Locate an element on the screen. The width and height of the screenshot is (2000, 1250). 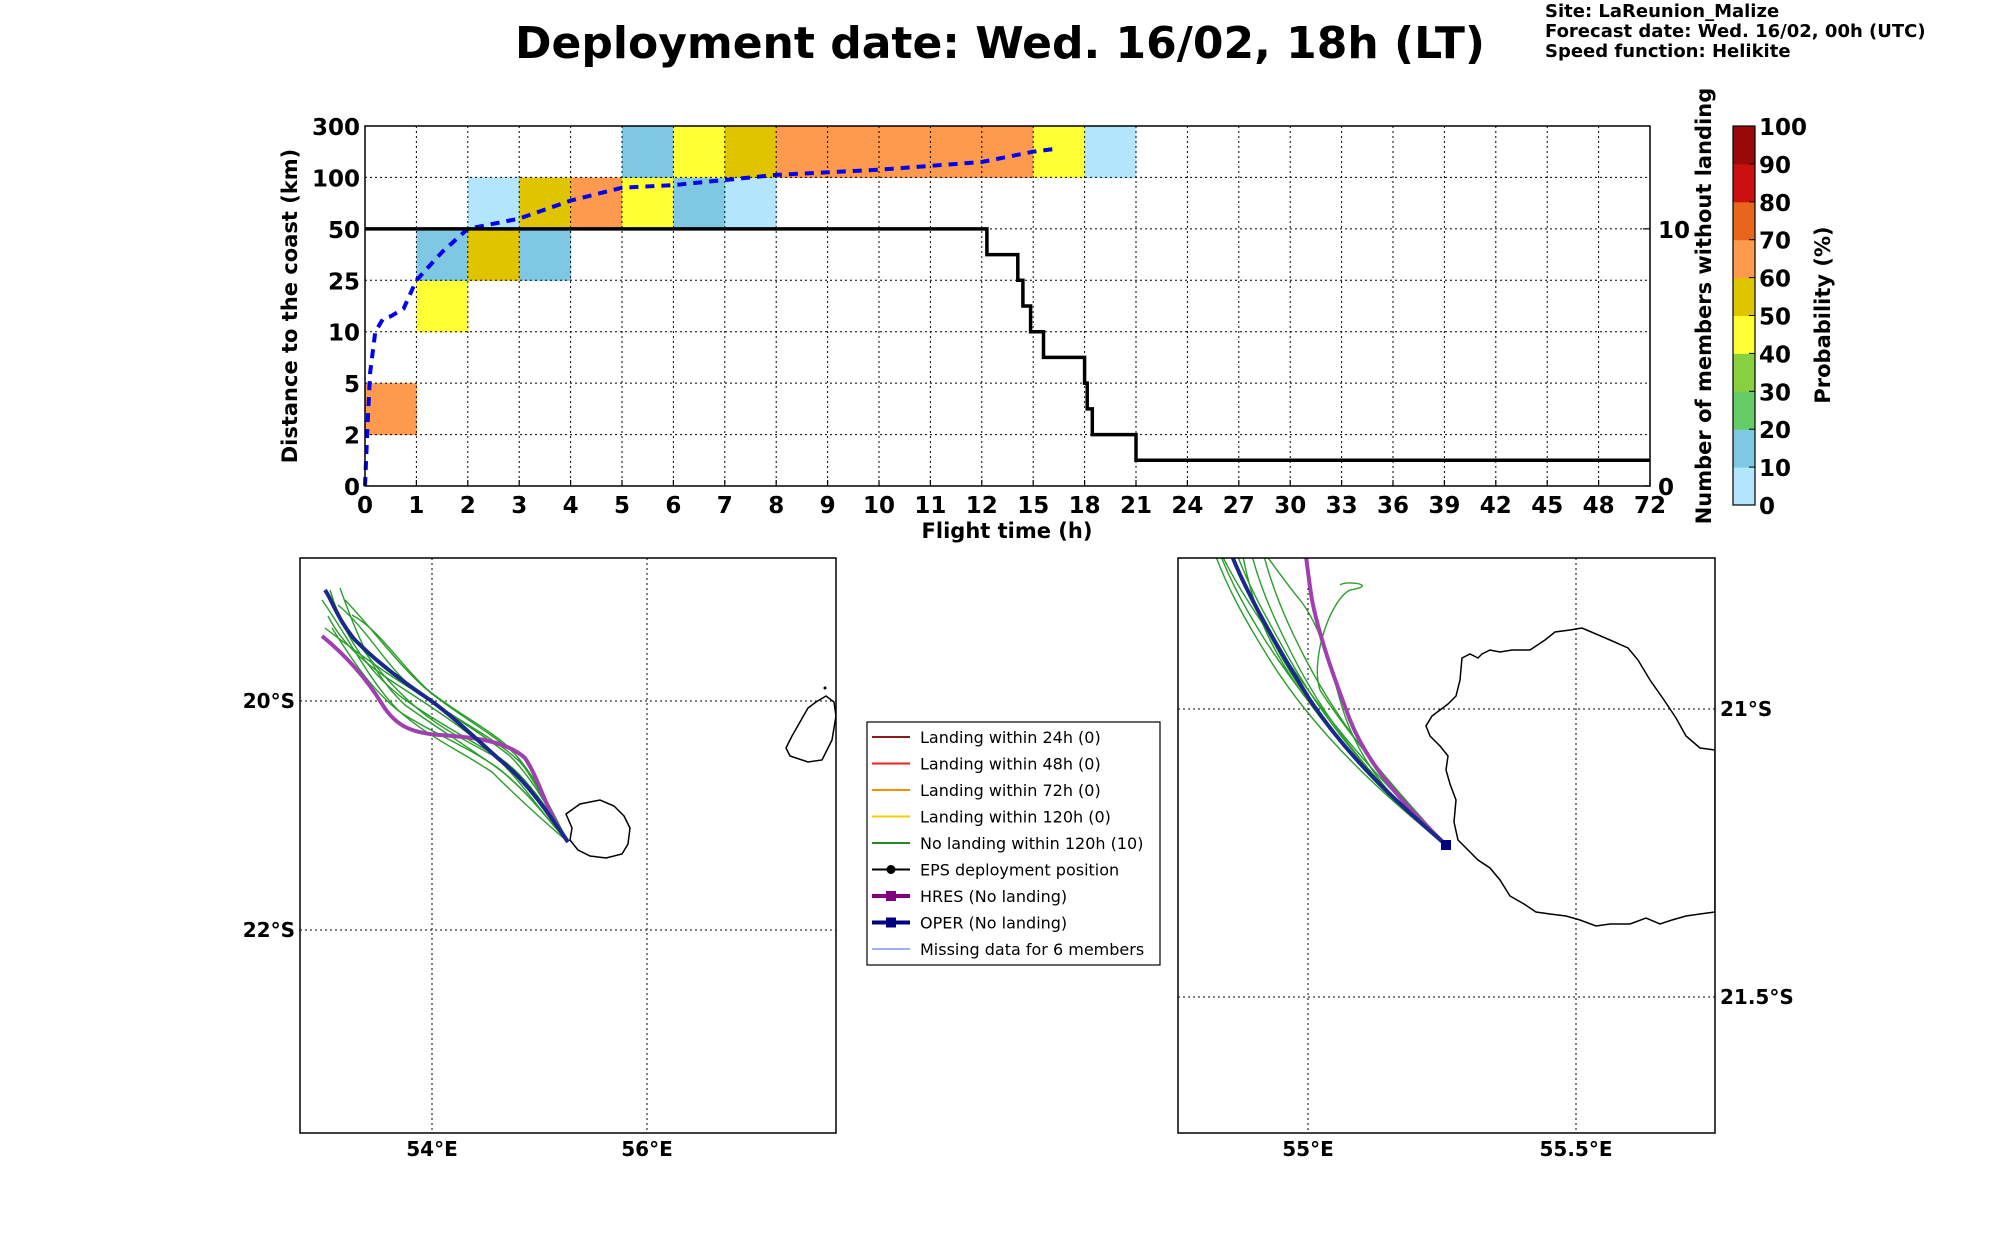
y-tick-label: 100 is located at coordinates (336, 179).